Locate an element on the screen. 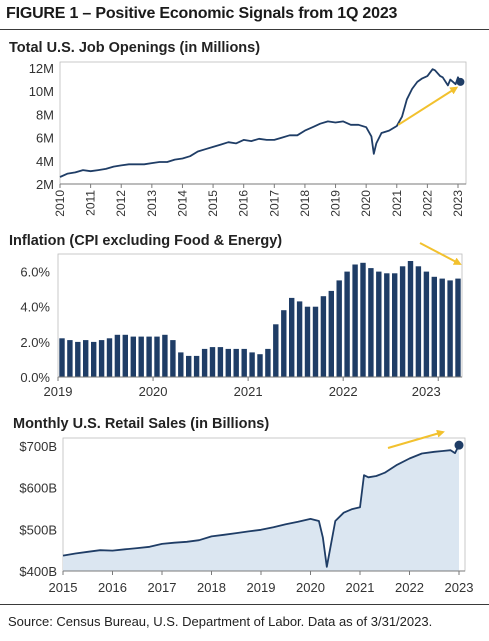 The image size is (489, 641). y-tick-label: 4.0% is located at coordinates (35, 307).